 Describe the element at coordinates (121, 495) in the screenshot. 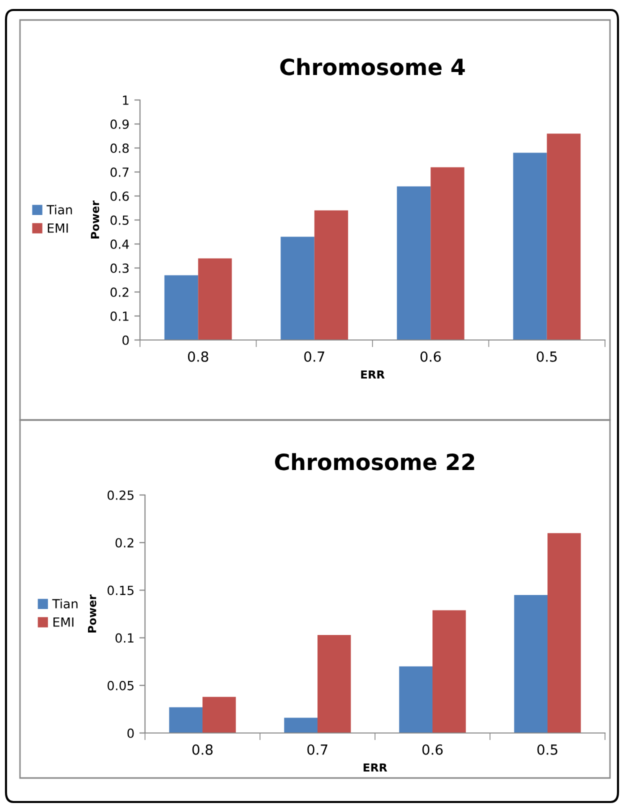

I see `y-tick-label: 0.25` at that location.